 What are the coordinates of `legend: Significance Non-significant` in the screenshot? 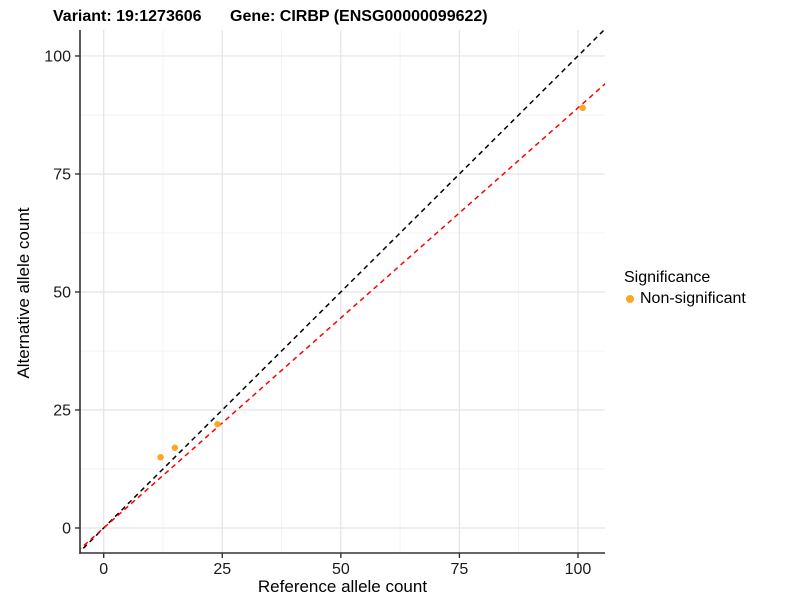 It's located at (685, 288).